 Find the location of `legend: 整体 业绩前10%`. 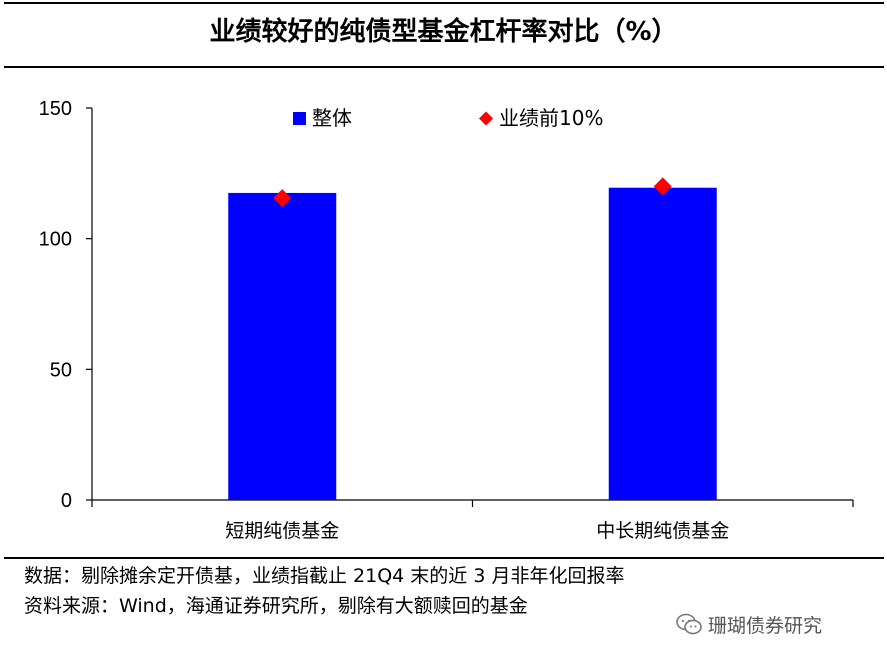

legend: 整体 业绩前10% is located at coordinates (448, 118).